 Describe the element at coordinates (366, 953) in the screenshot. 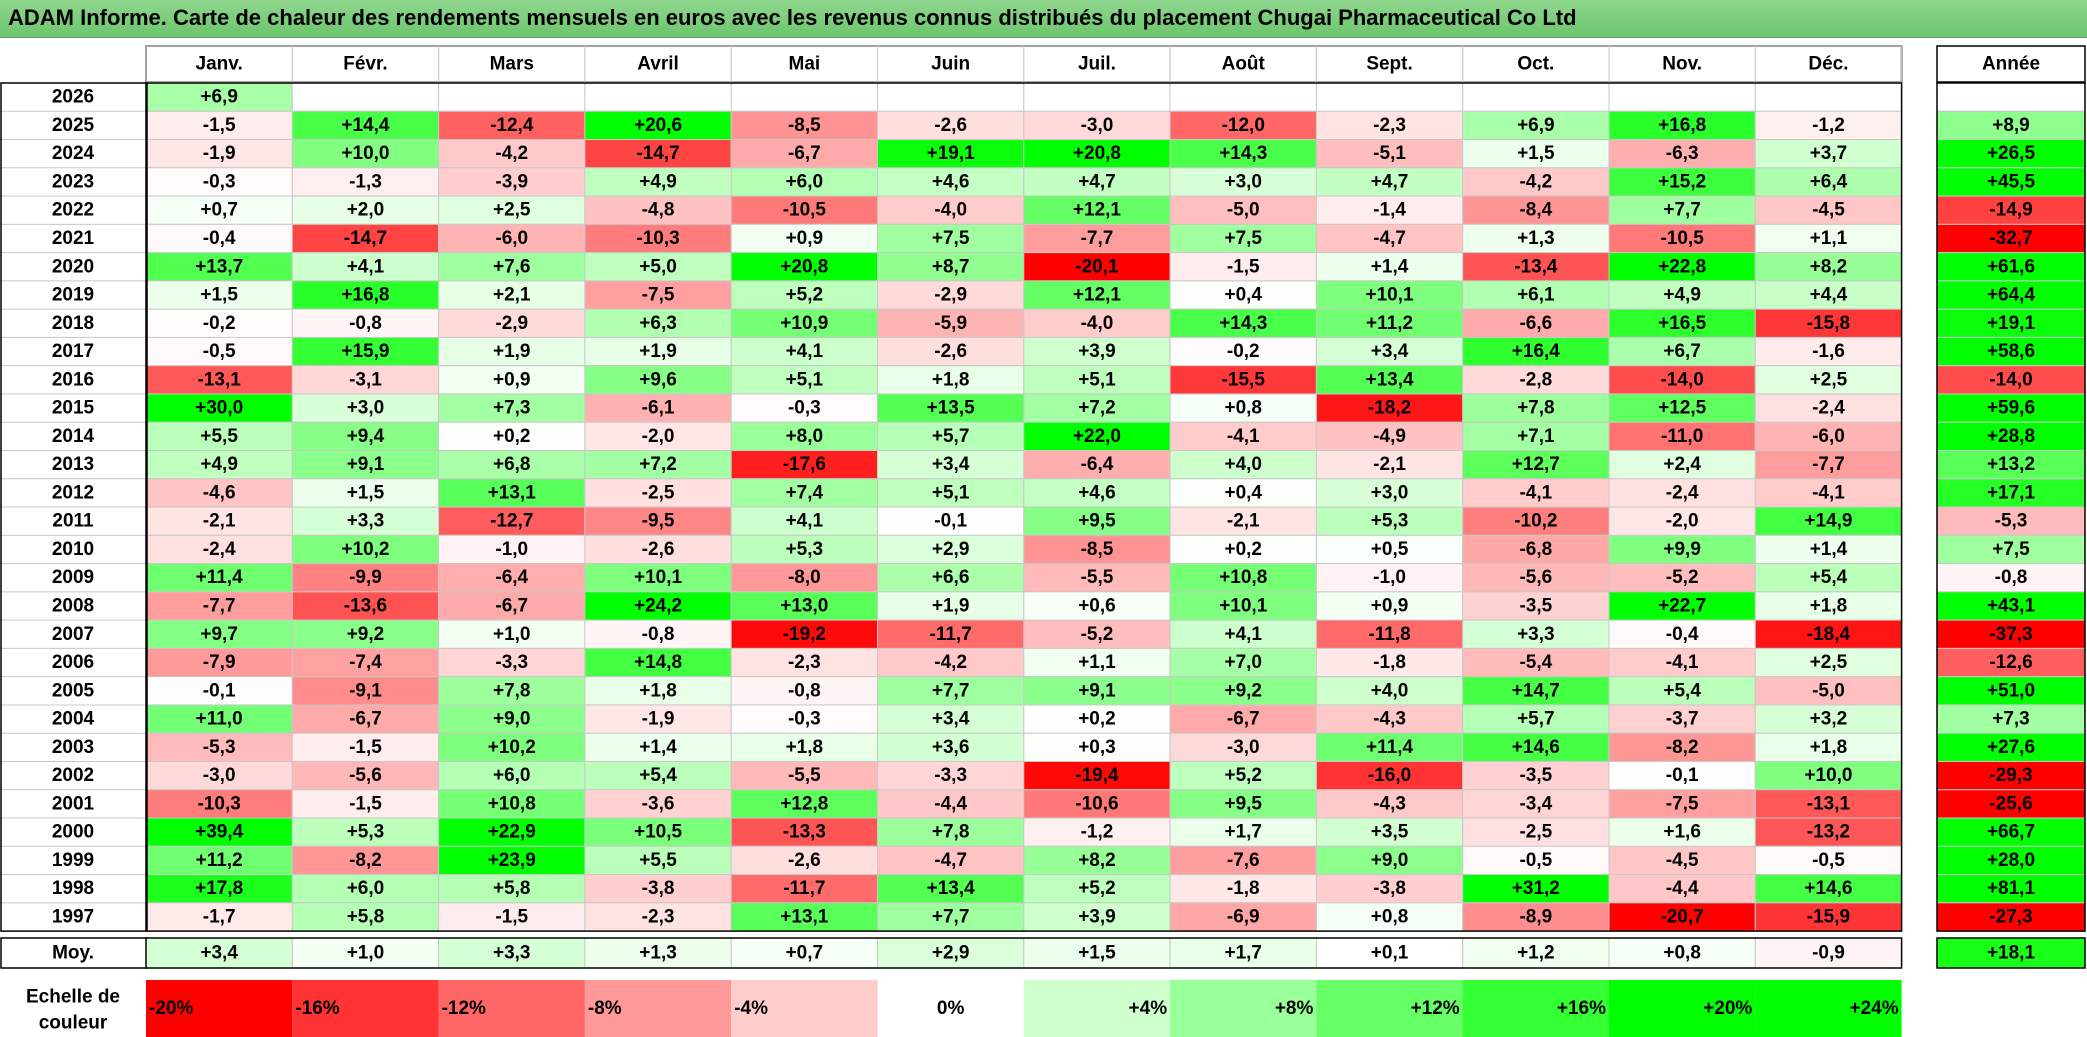

I see `average-value: +1,0` at that location.